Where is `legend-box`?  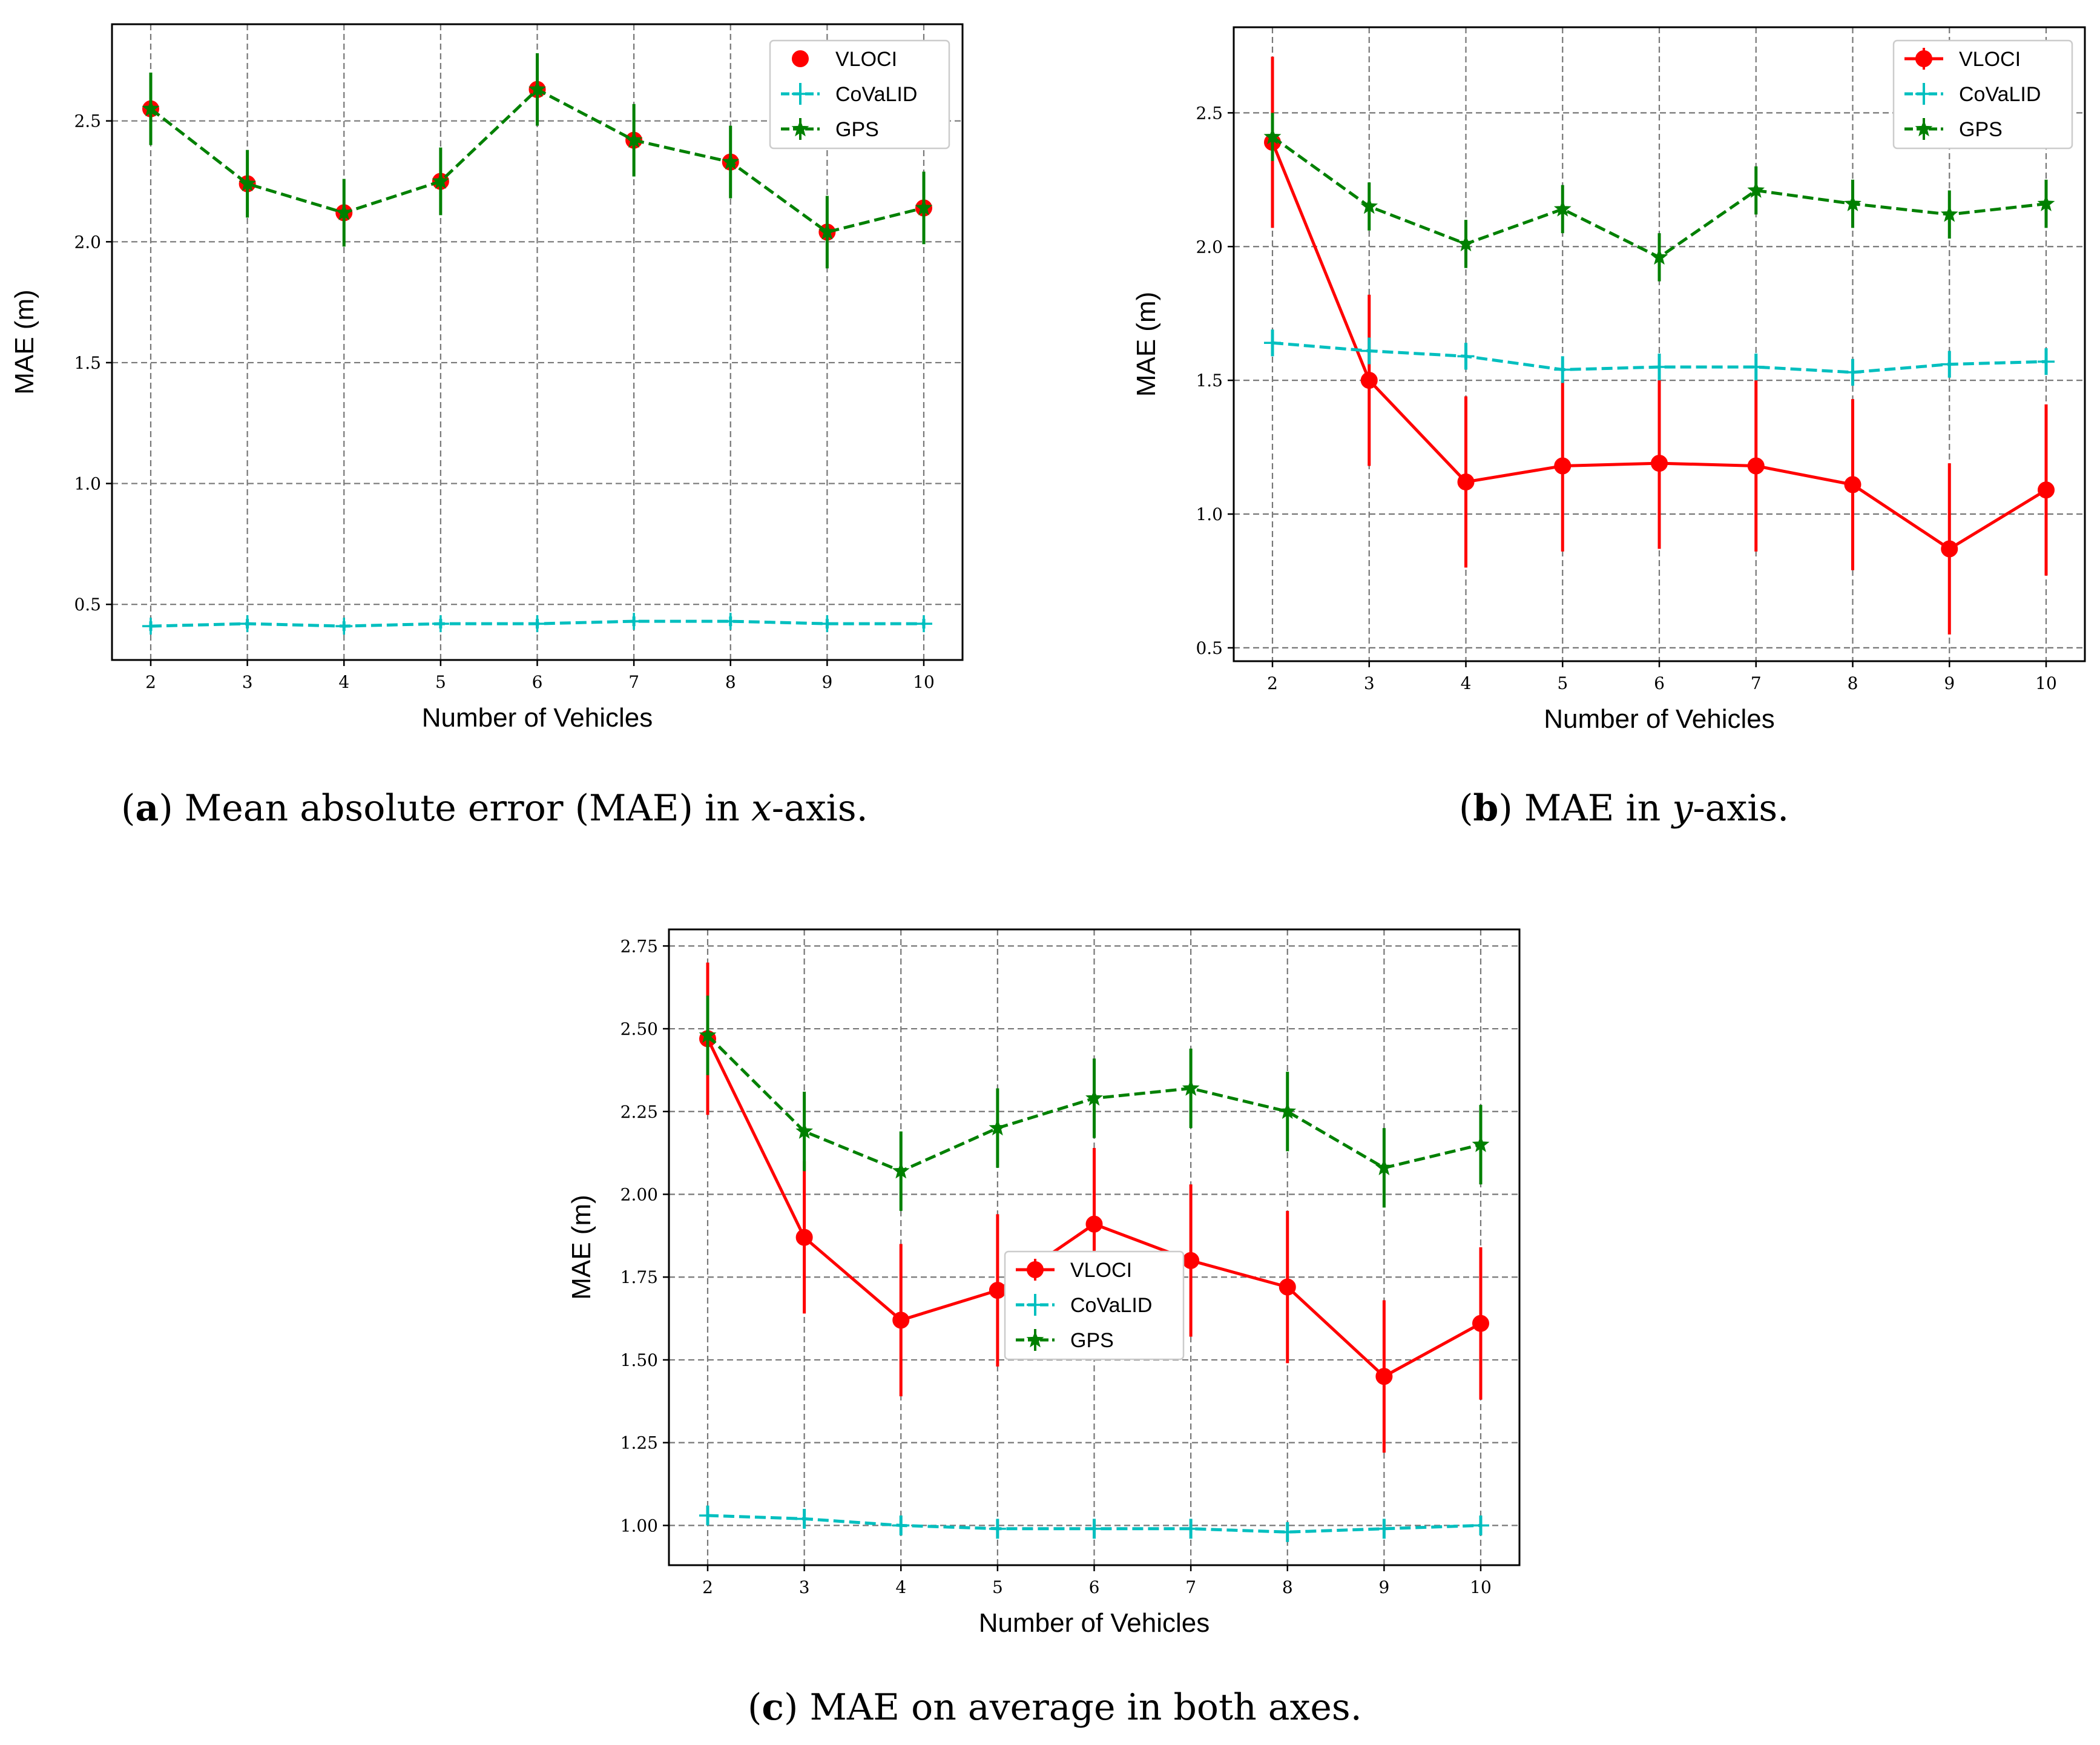 legend-box is located at coordinates (1982, 94).